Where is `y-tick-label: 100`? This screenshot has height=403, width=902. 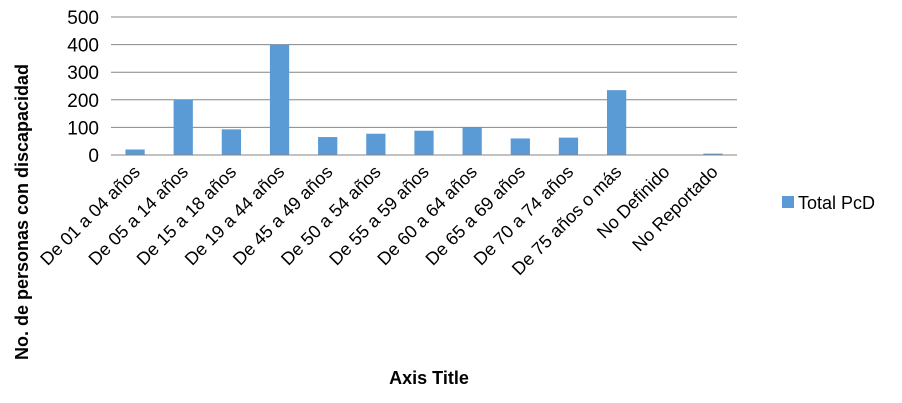 y-tick-label: 100 is located at coordinates (83, 128).